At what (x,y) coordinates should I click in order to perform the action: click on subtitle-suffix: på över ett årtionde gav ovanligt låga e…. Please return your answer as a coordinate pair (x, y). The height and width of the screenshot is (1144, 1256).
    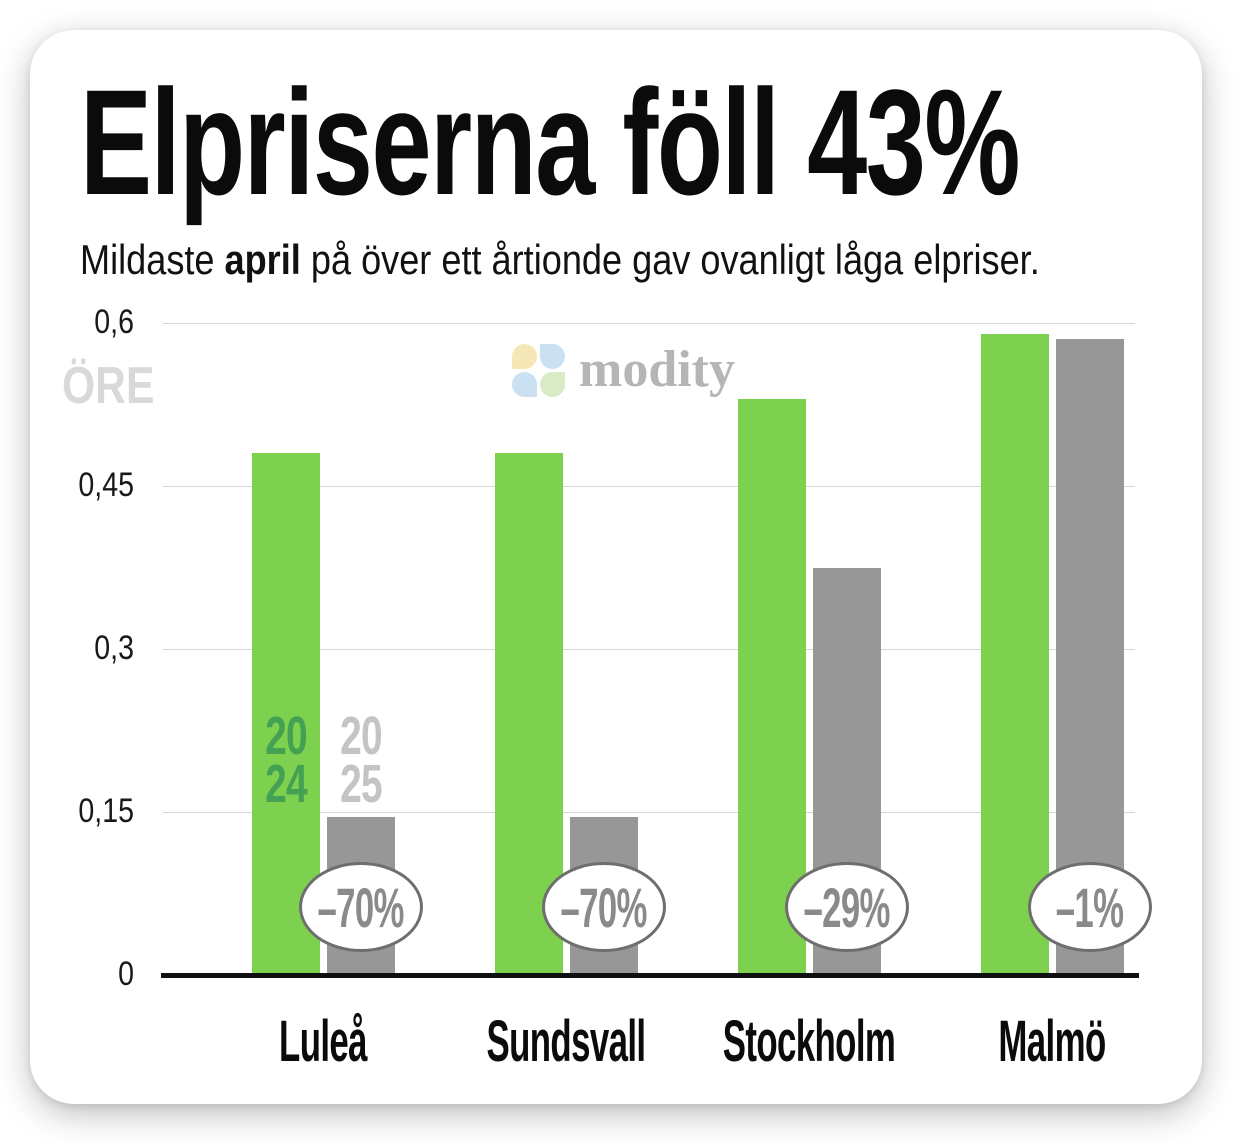
    Looking at the image, I should click on (670, 259).